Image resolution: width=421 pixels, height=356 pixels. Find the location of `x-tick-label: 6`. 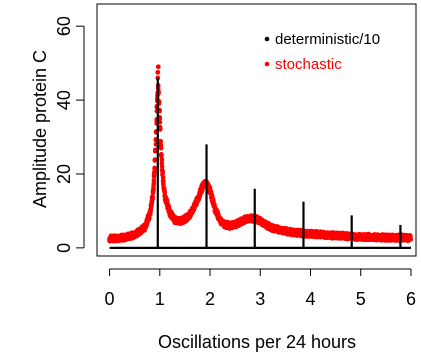

x-tick-label: 6 is located at coordinates (411, 299).